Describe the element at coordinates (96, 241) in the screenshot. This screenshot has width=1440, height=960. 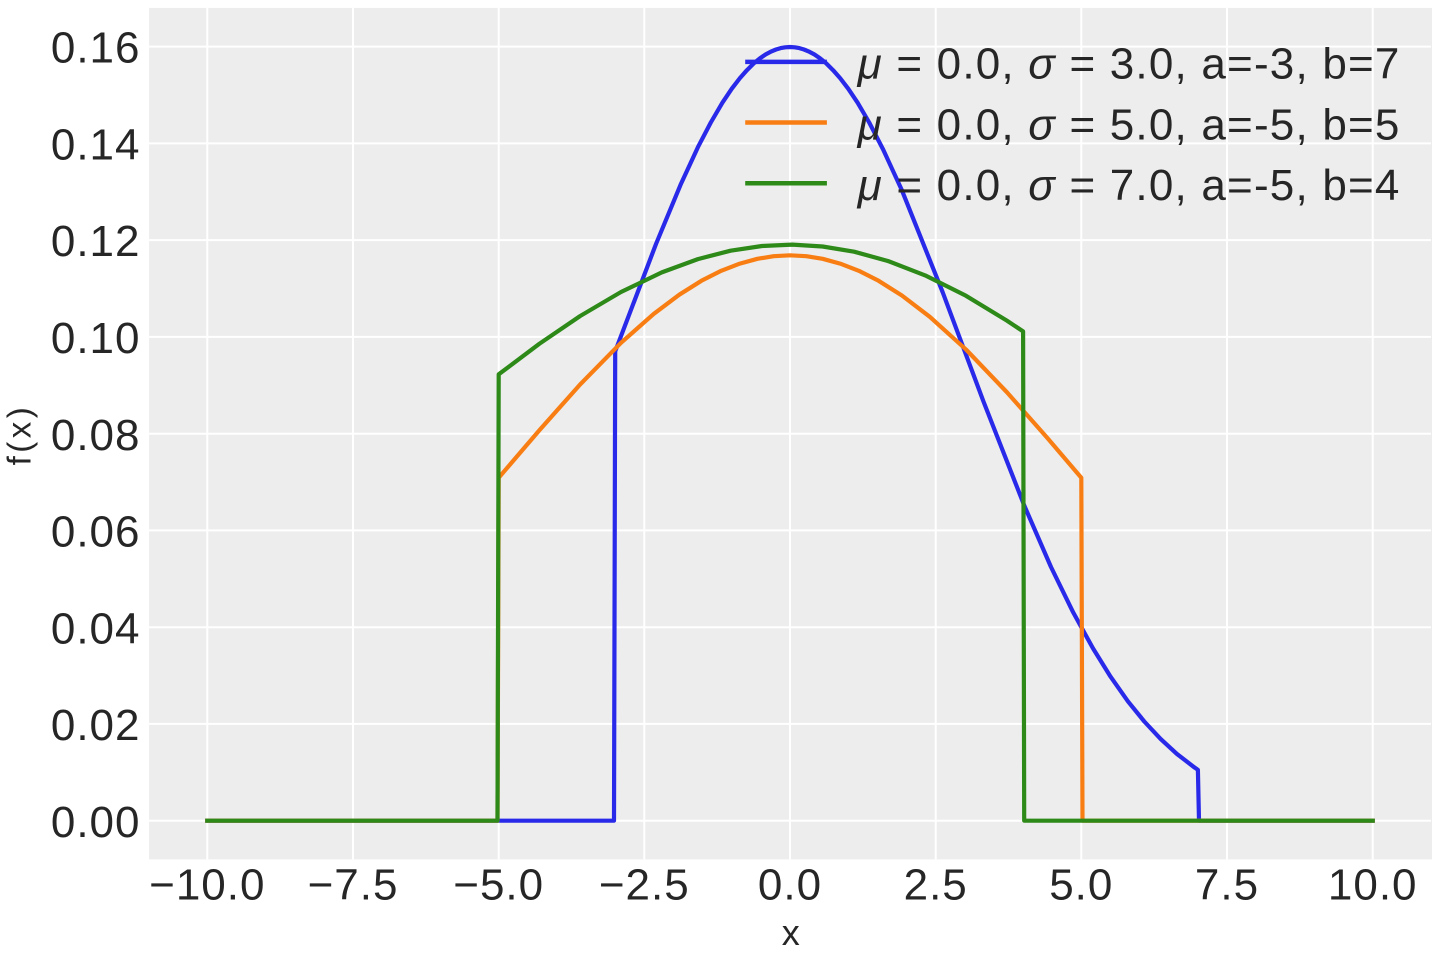
I see `svg-text: 0.12` at that location.